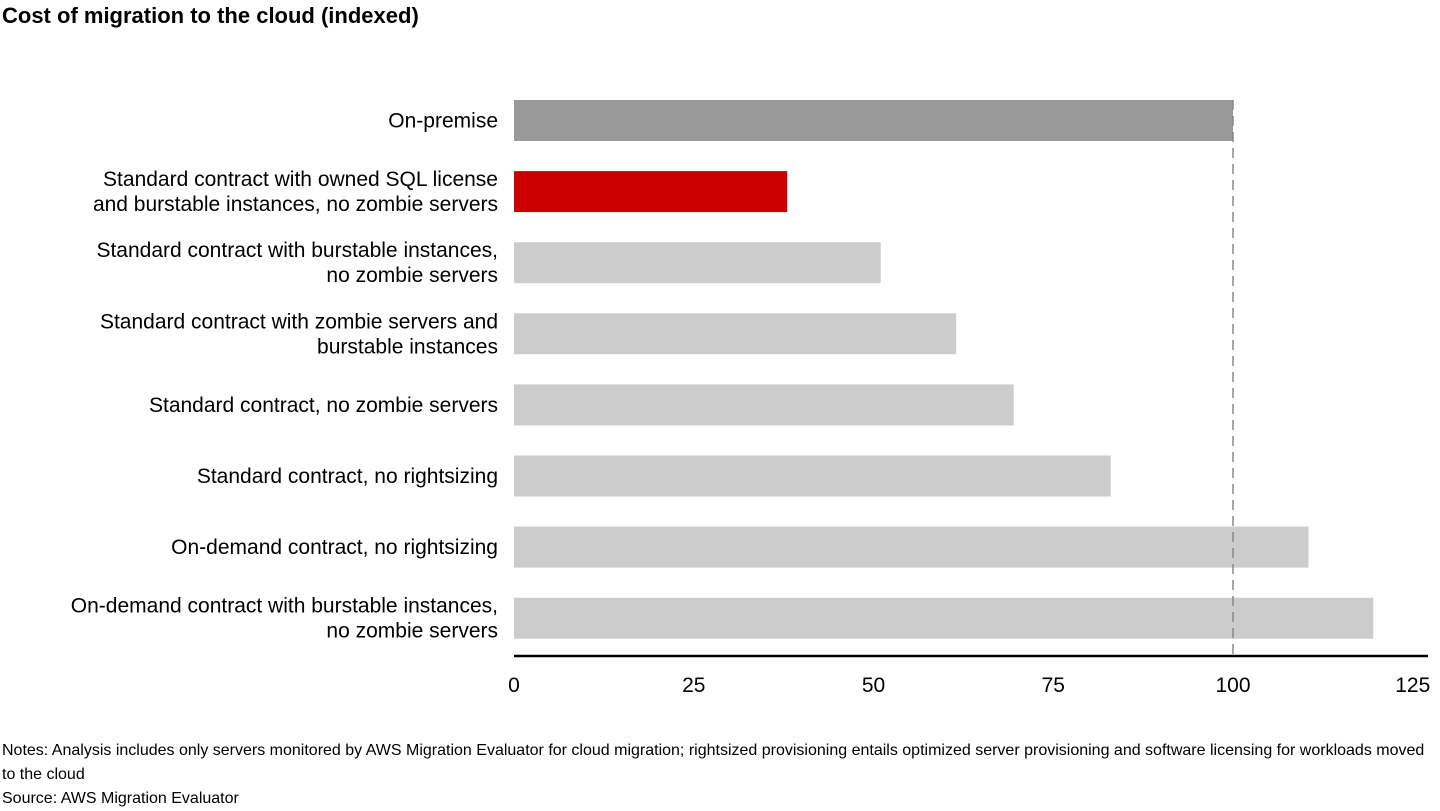 The width and height of the screenshot is (1440, 811). What do you see at coordinates (873, 685) in the screenshot?
I see `x-tick-label-50: 50` at bounding box center [873, 685].